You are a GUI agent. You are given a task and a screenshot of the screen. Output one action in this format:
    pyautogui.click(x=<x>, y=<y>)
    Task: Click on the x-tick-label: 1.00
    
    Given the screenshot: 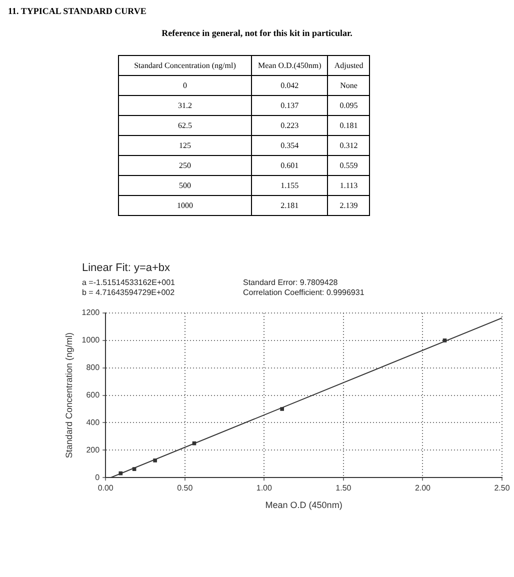 What is the action you would take?
    pyautogui.click(x=264, y=488)
    